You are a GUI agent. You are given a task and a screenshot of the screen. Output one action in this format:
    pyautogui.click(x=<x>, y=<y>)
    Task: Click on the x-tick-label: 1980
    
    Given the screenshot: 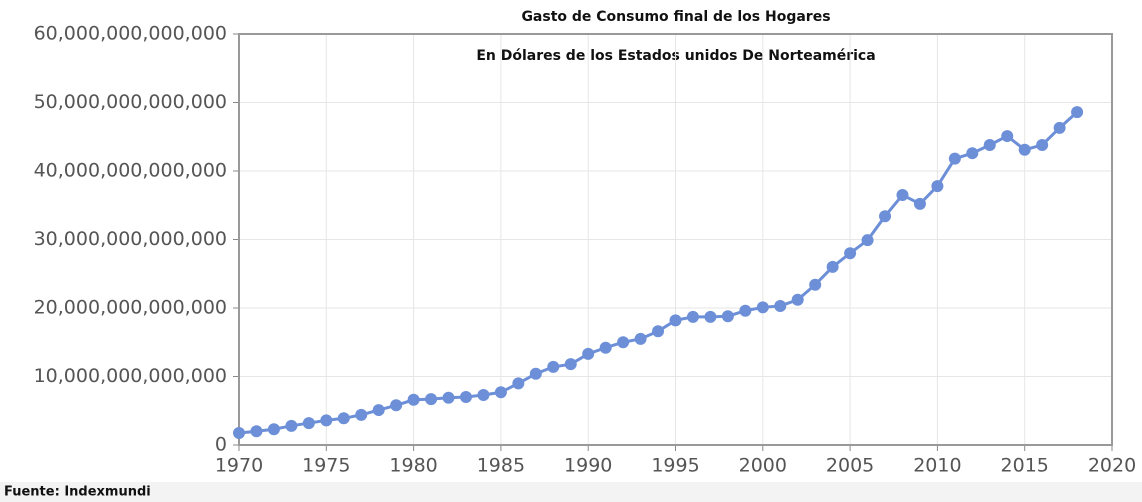 What is the action you would take?
    pyautogui.click(x=413, y=466)
    